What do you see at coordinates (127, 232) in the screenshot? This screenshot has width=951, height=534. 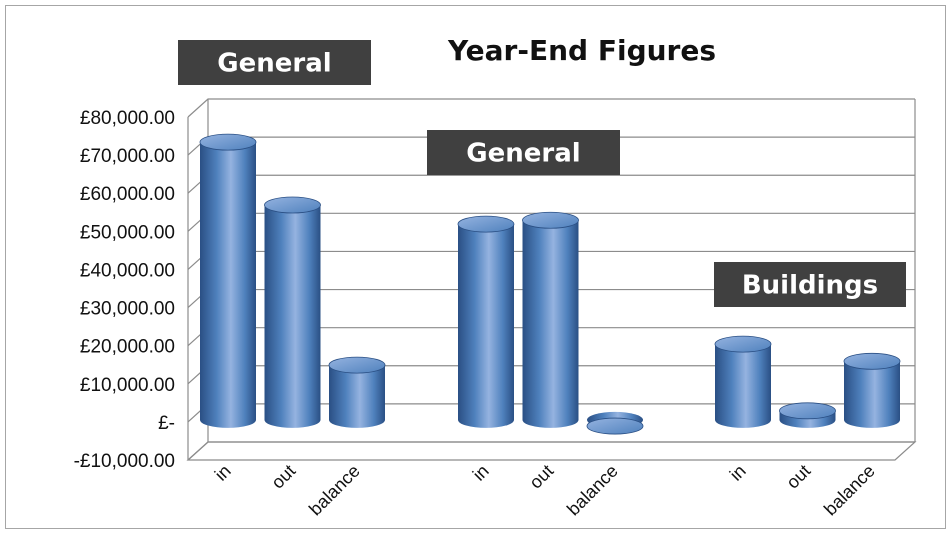 I see `y-tick-label: £50,000.00` at bounding box center [127, 232].